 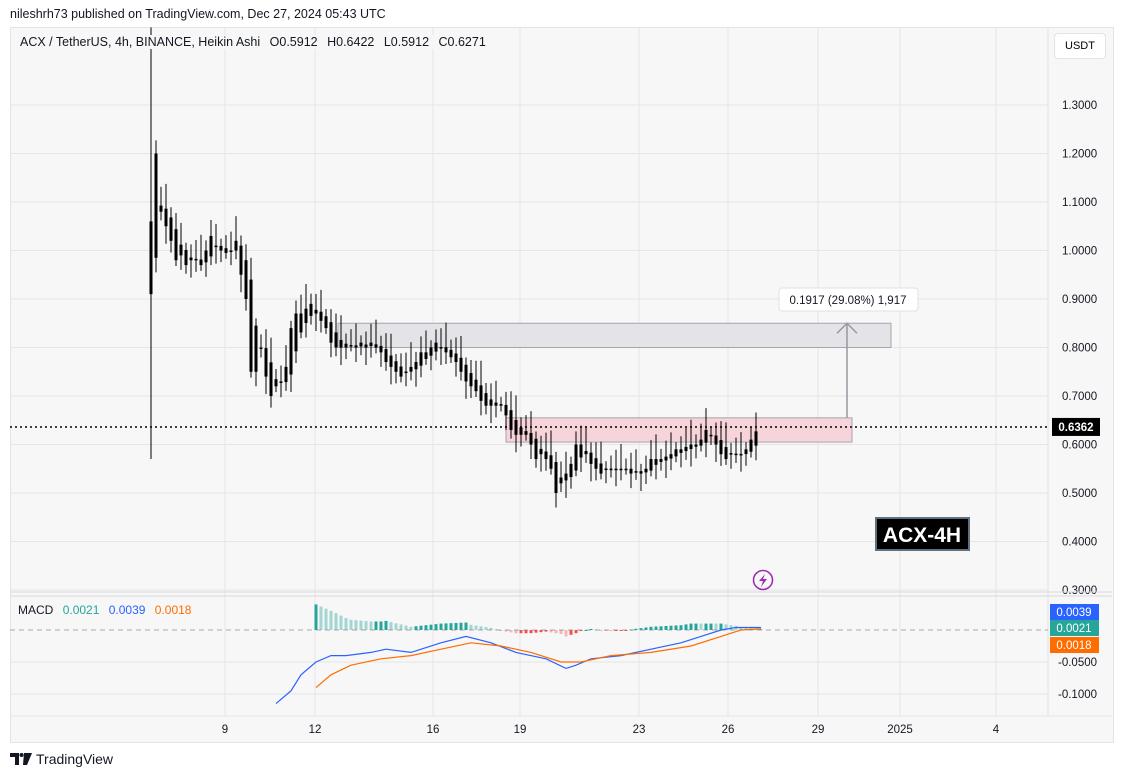 What do you see at coordinates (293, 42) in the screenshot?
I see `ohlc-open: O0.5912` at bounding box center [293, 42].